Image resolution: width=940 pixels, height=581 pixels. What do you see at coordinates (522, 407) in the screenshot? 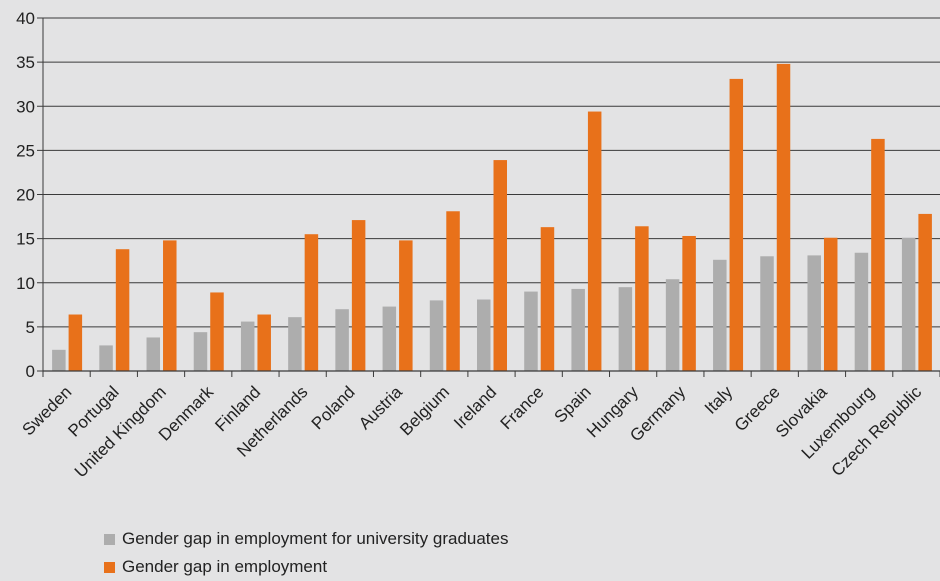
I see `x-tick-label: France` at bounding box center [522, 407].